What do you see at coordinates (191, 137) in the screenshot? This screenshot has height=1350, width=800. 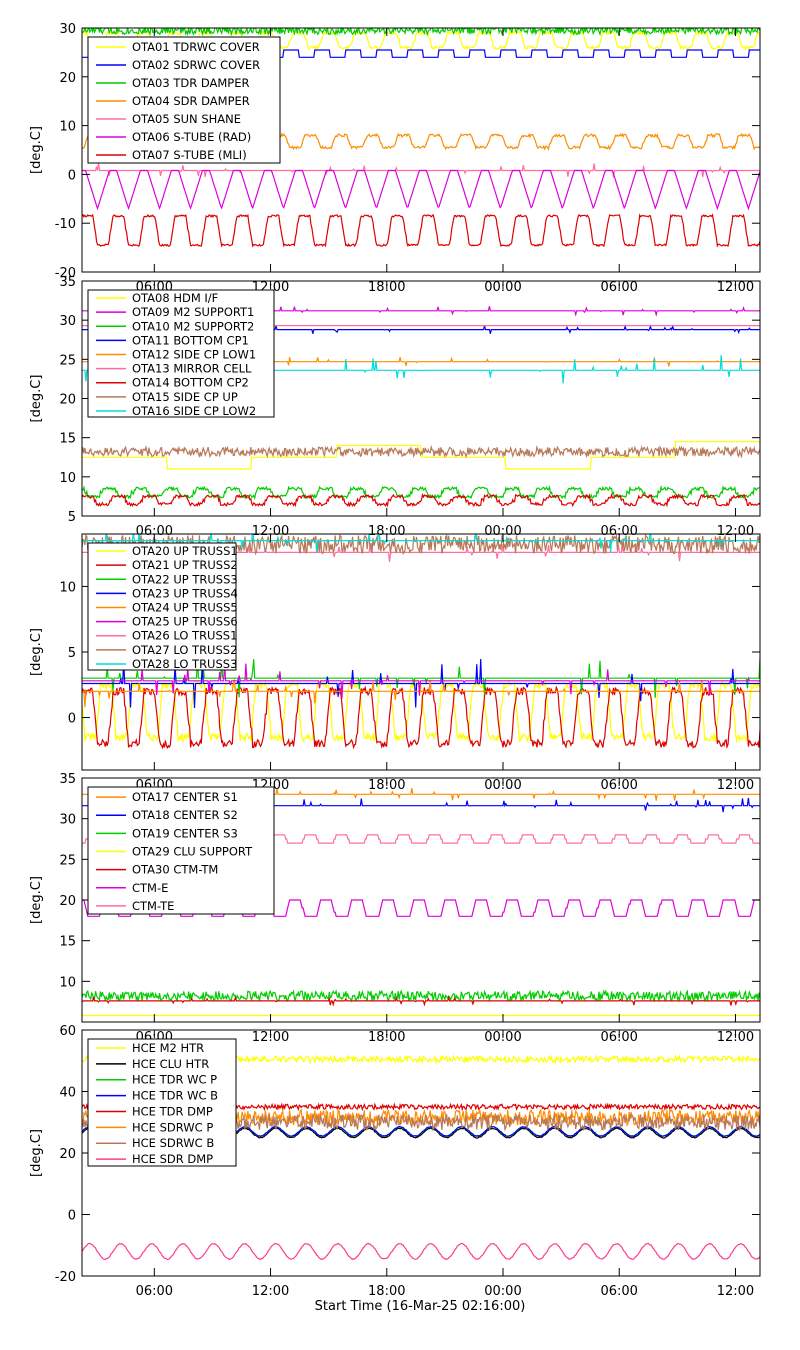 I see `legend-entry: OTA06 S-TUBE (RAD)` at bounding box center [191, 137].